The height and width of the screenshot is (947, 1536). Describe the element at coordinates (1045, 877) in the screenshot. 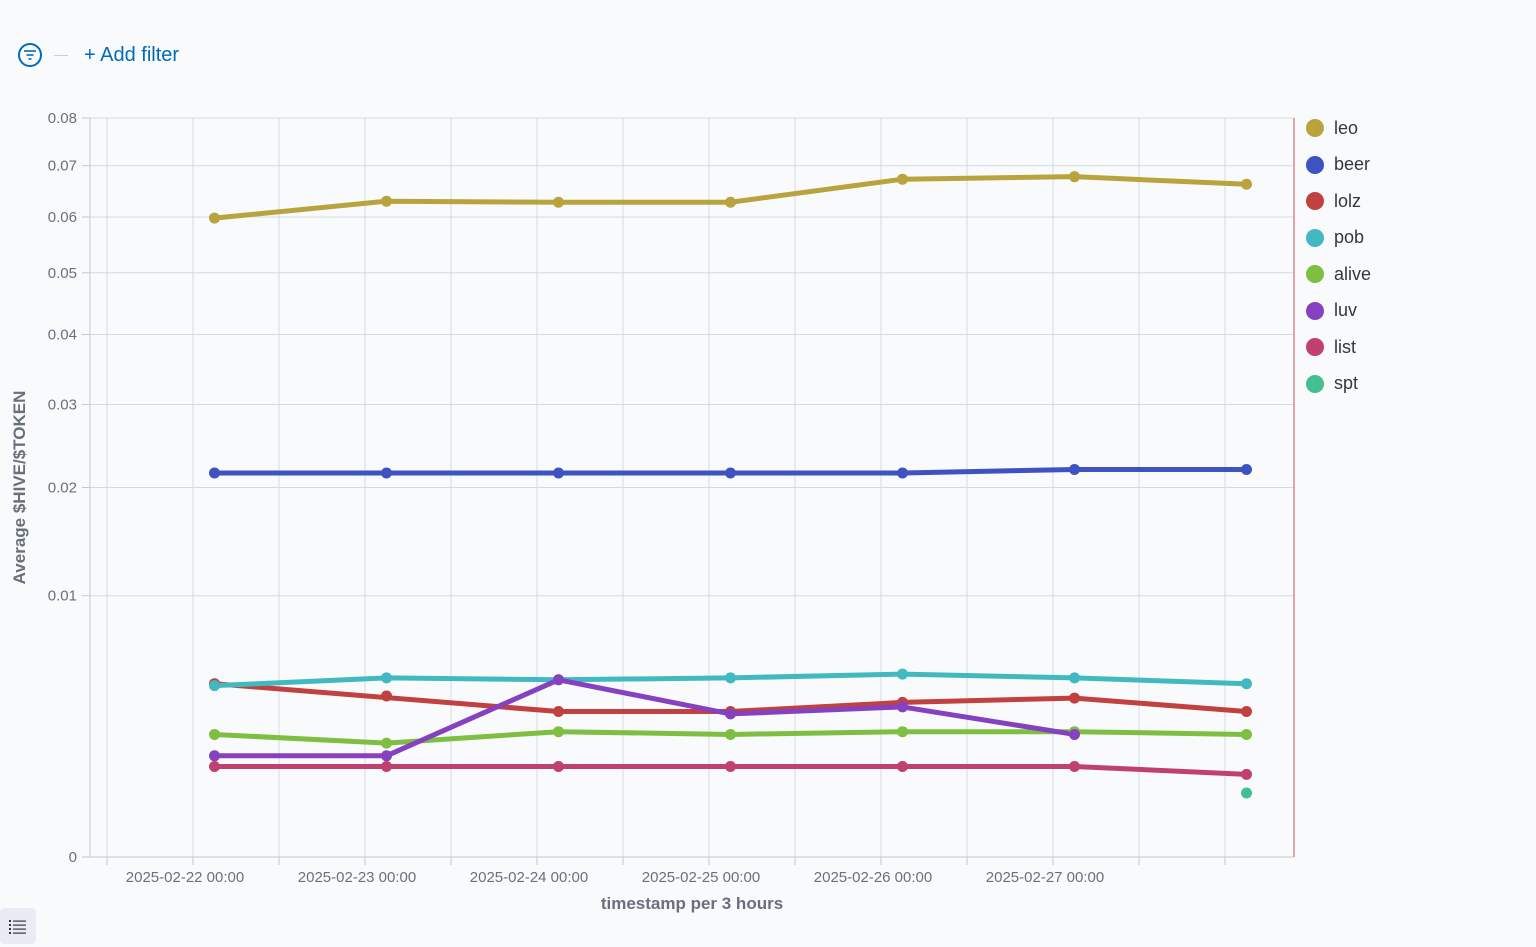

I see `x-tick-label: 2025-02-27 00:00` at that location.